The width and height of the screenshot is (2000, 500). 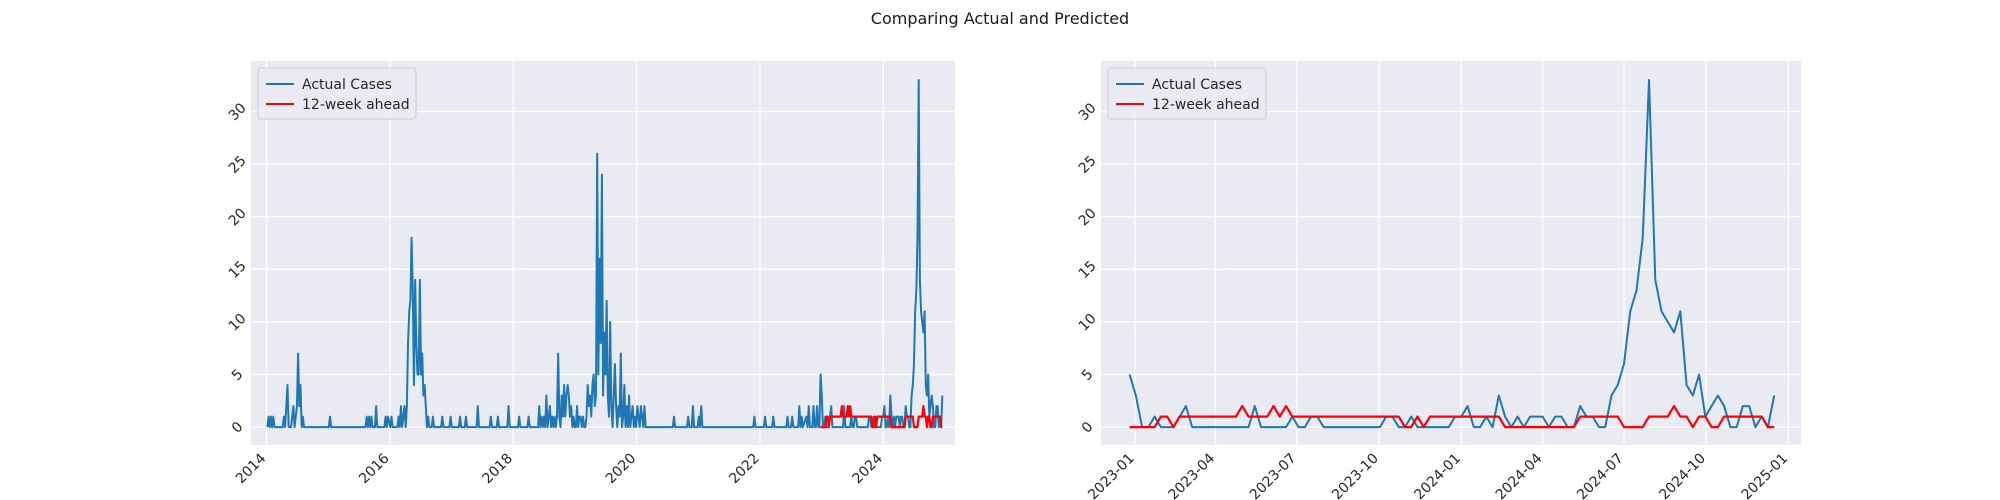 I want to click on x-tick-label: 2023-07, so click(x=1273, y=475).